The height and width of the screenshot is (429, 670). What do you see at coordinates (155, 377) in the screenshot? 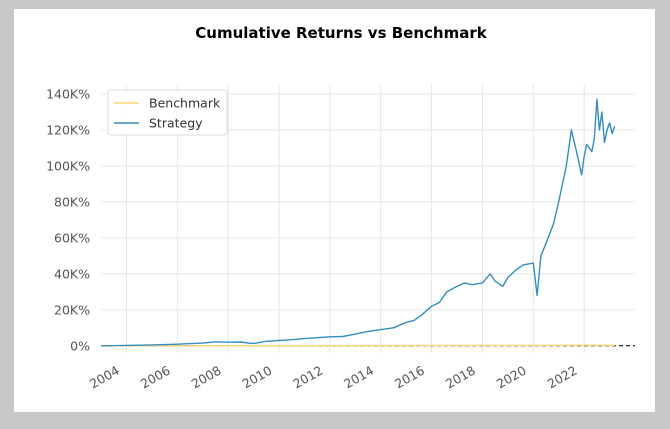
I see `x-tick-label: 2006` at bounding box center [155, 377].